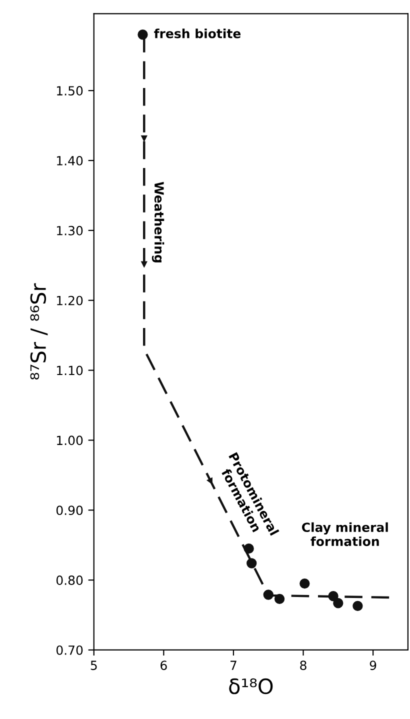 This screenshot has height=719, width=410. What do you see at coordinates (69, 580) in the screenshot?
I see `y-tick-label: 0.80` at bounding box center [69, 580].